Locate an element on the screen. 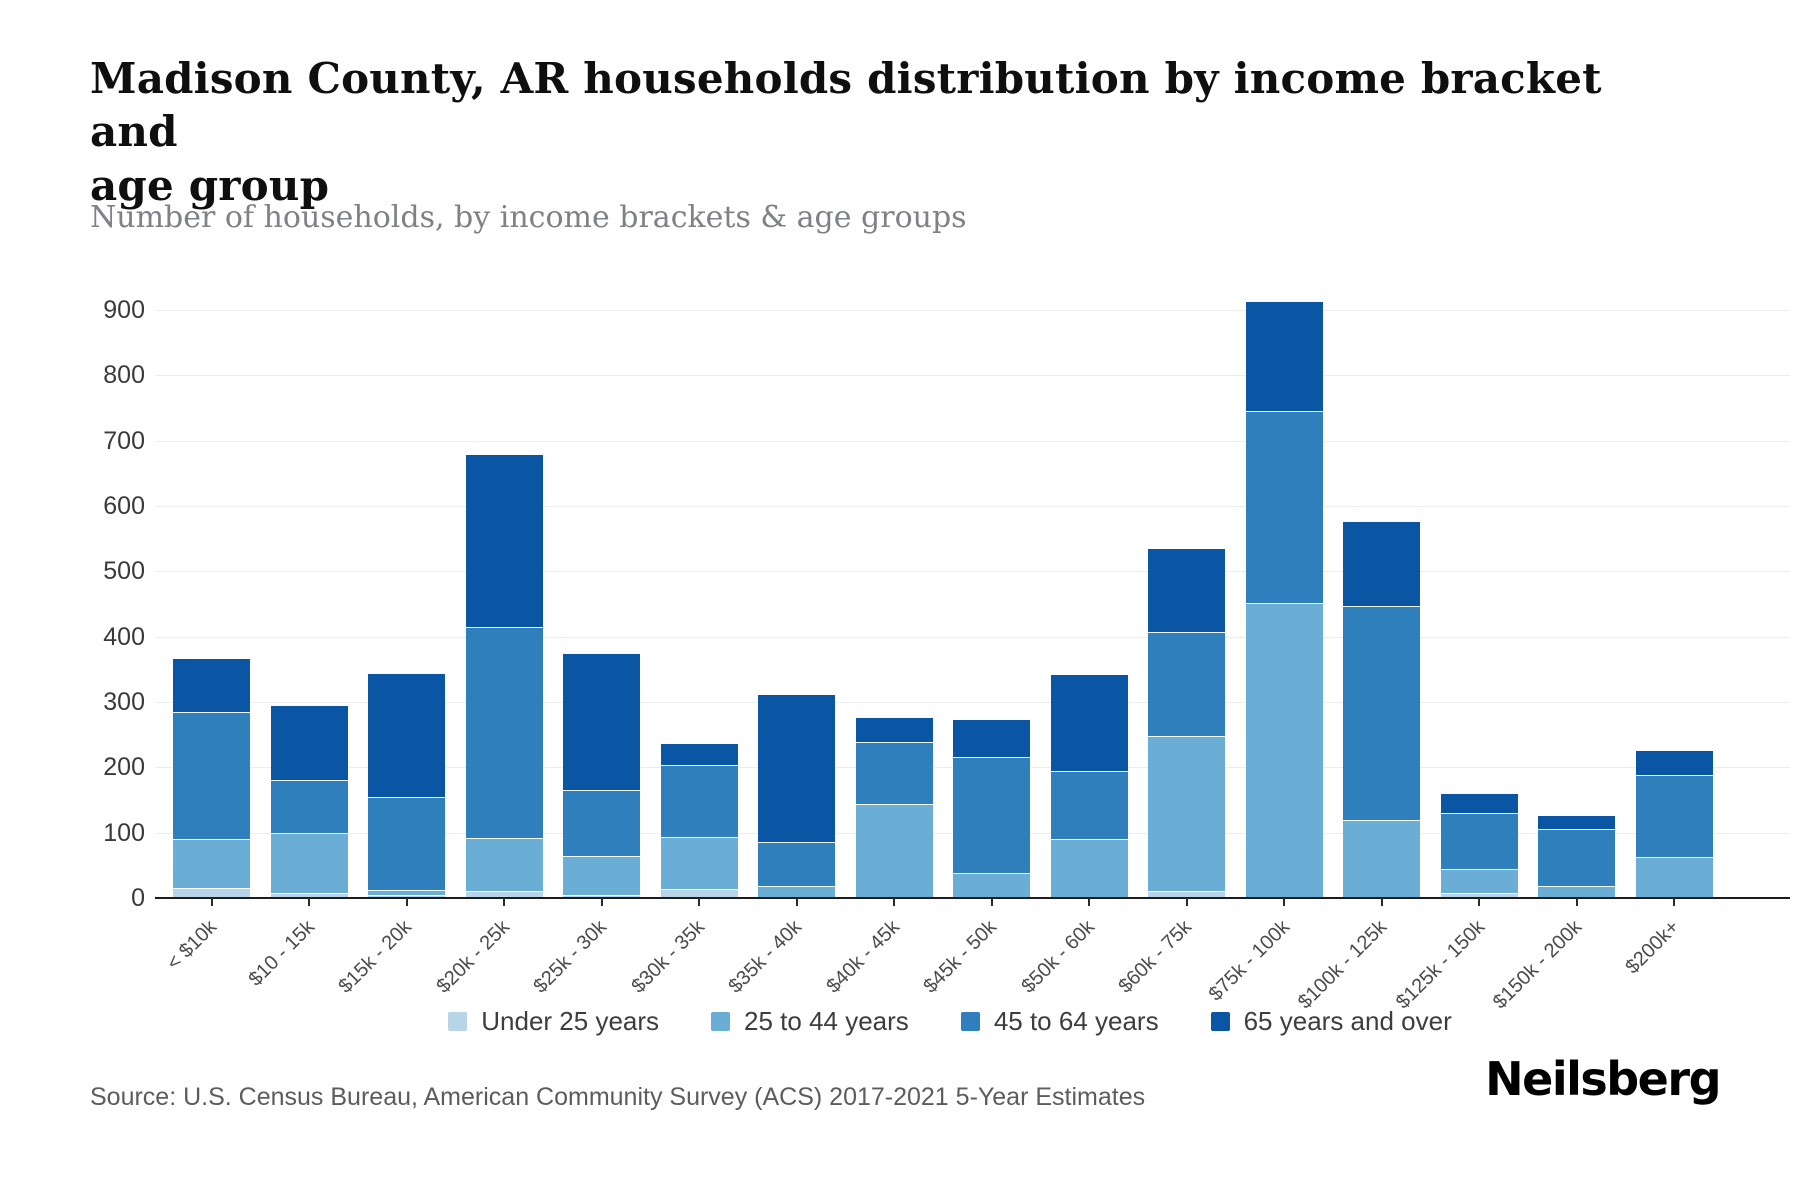 Image resolution: width=1800 pixels, height=1200 pixels. stacked-bar-< $10k is located at coordinates (212, 778).